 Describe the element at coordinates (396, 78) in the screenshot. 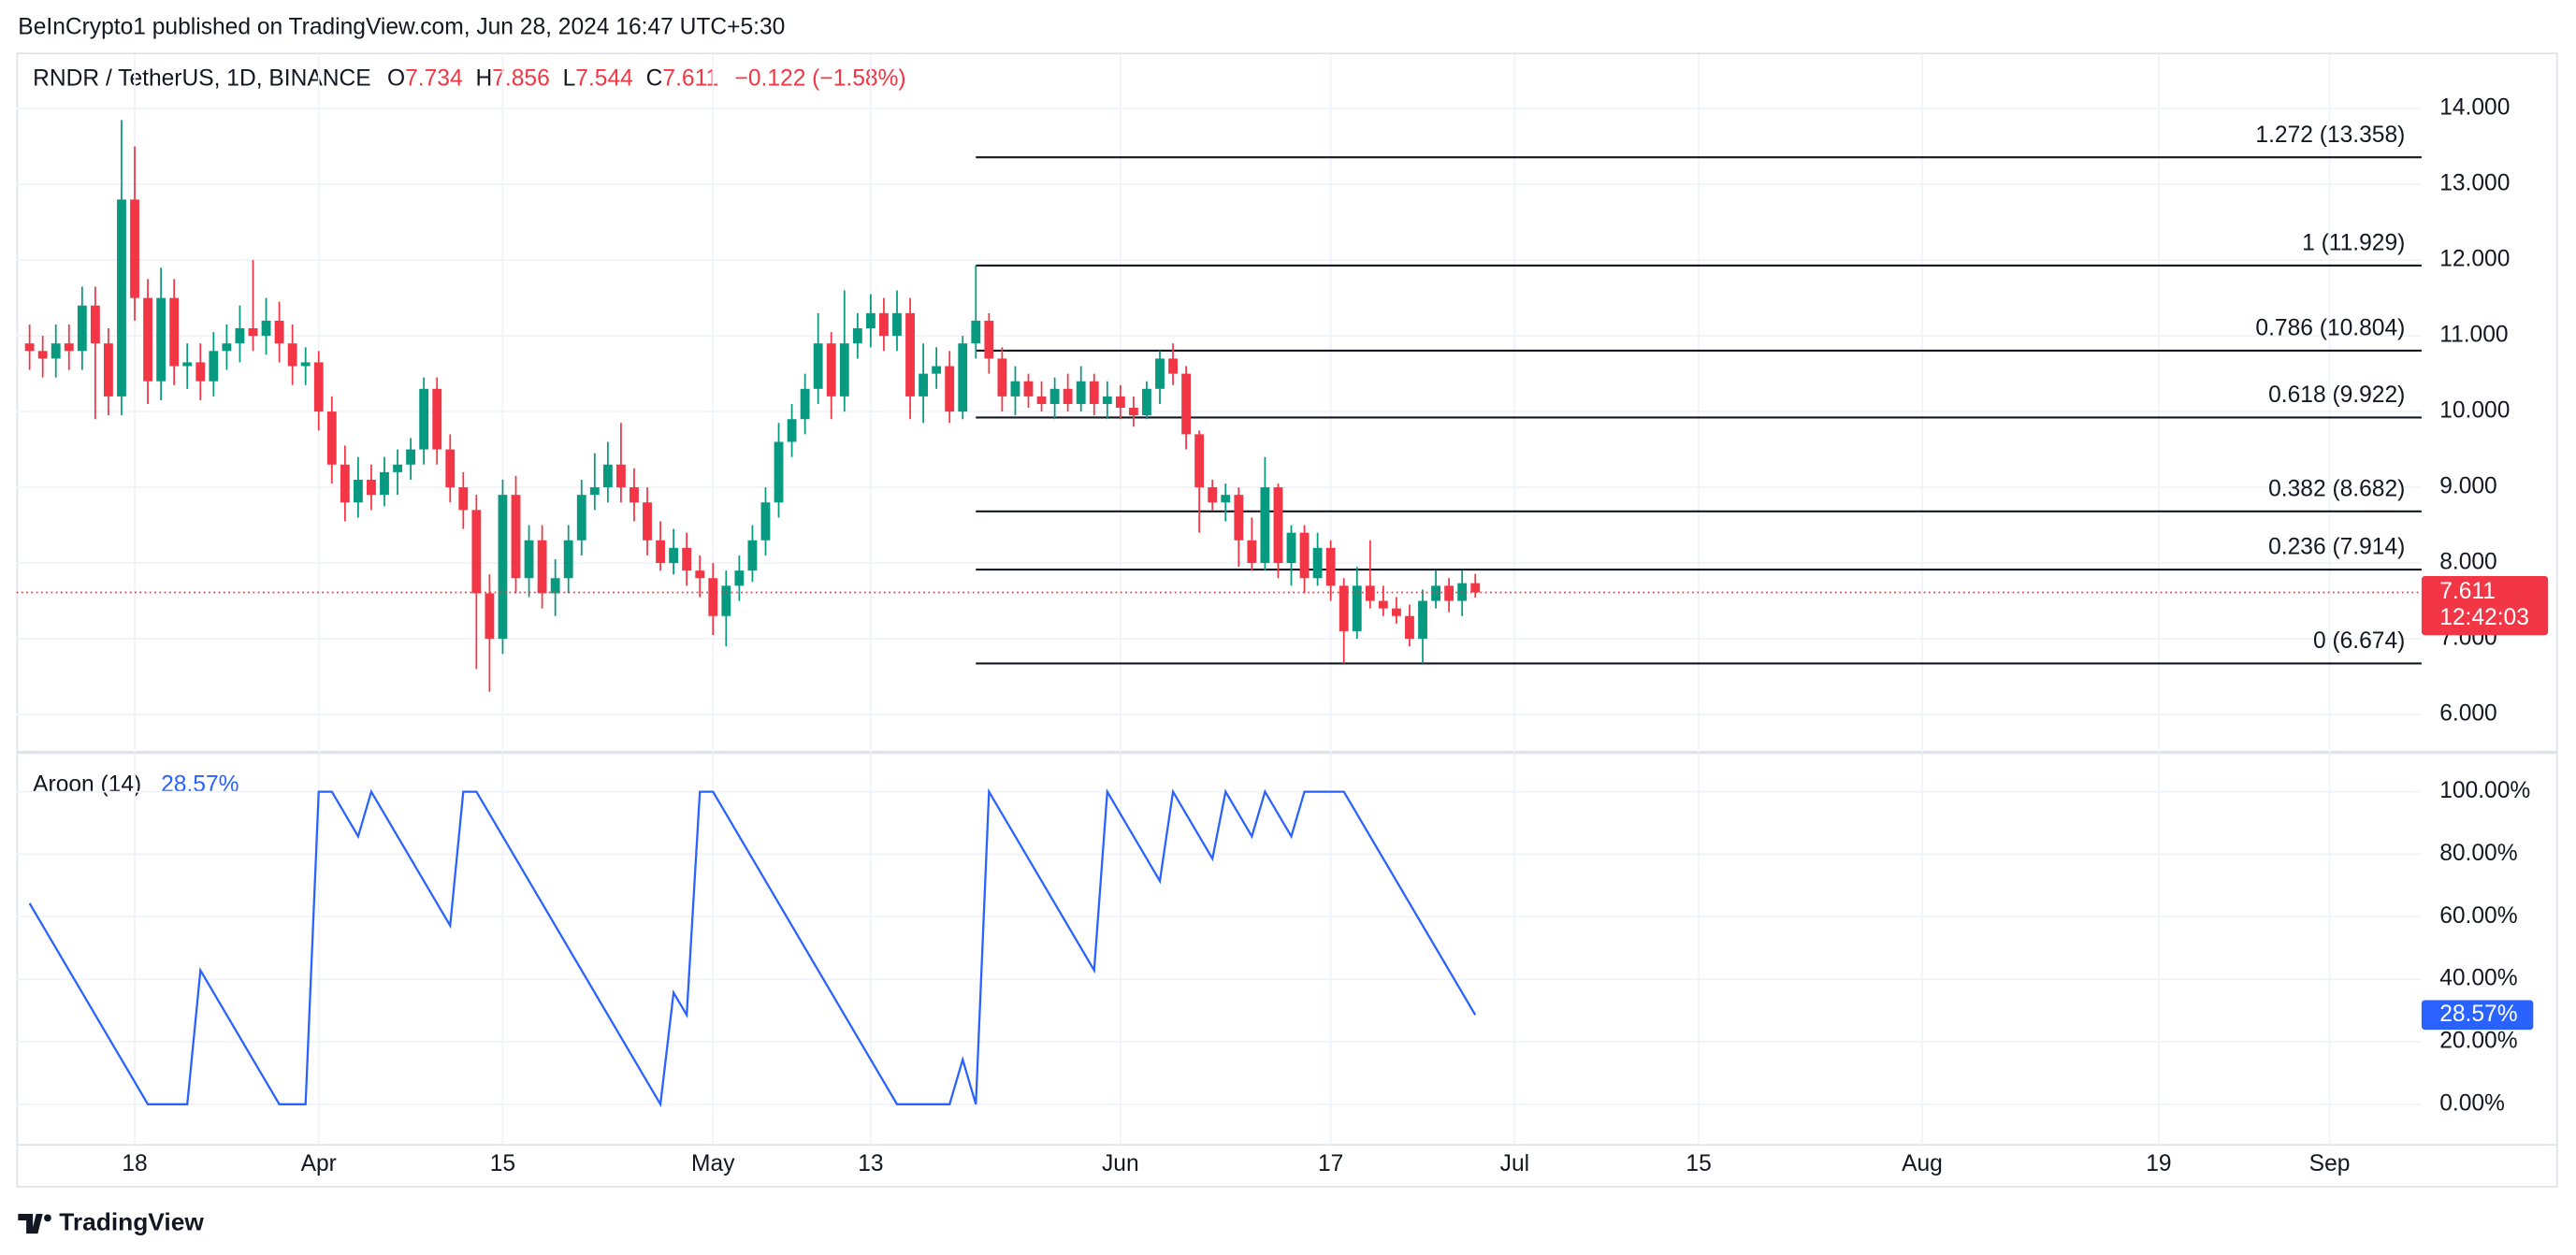

I see `ohlc-key: O` at that location.